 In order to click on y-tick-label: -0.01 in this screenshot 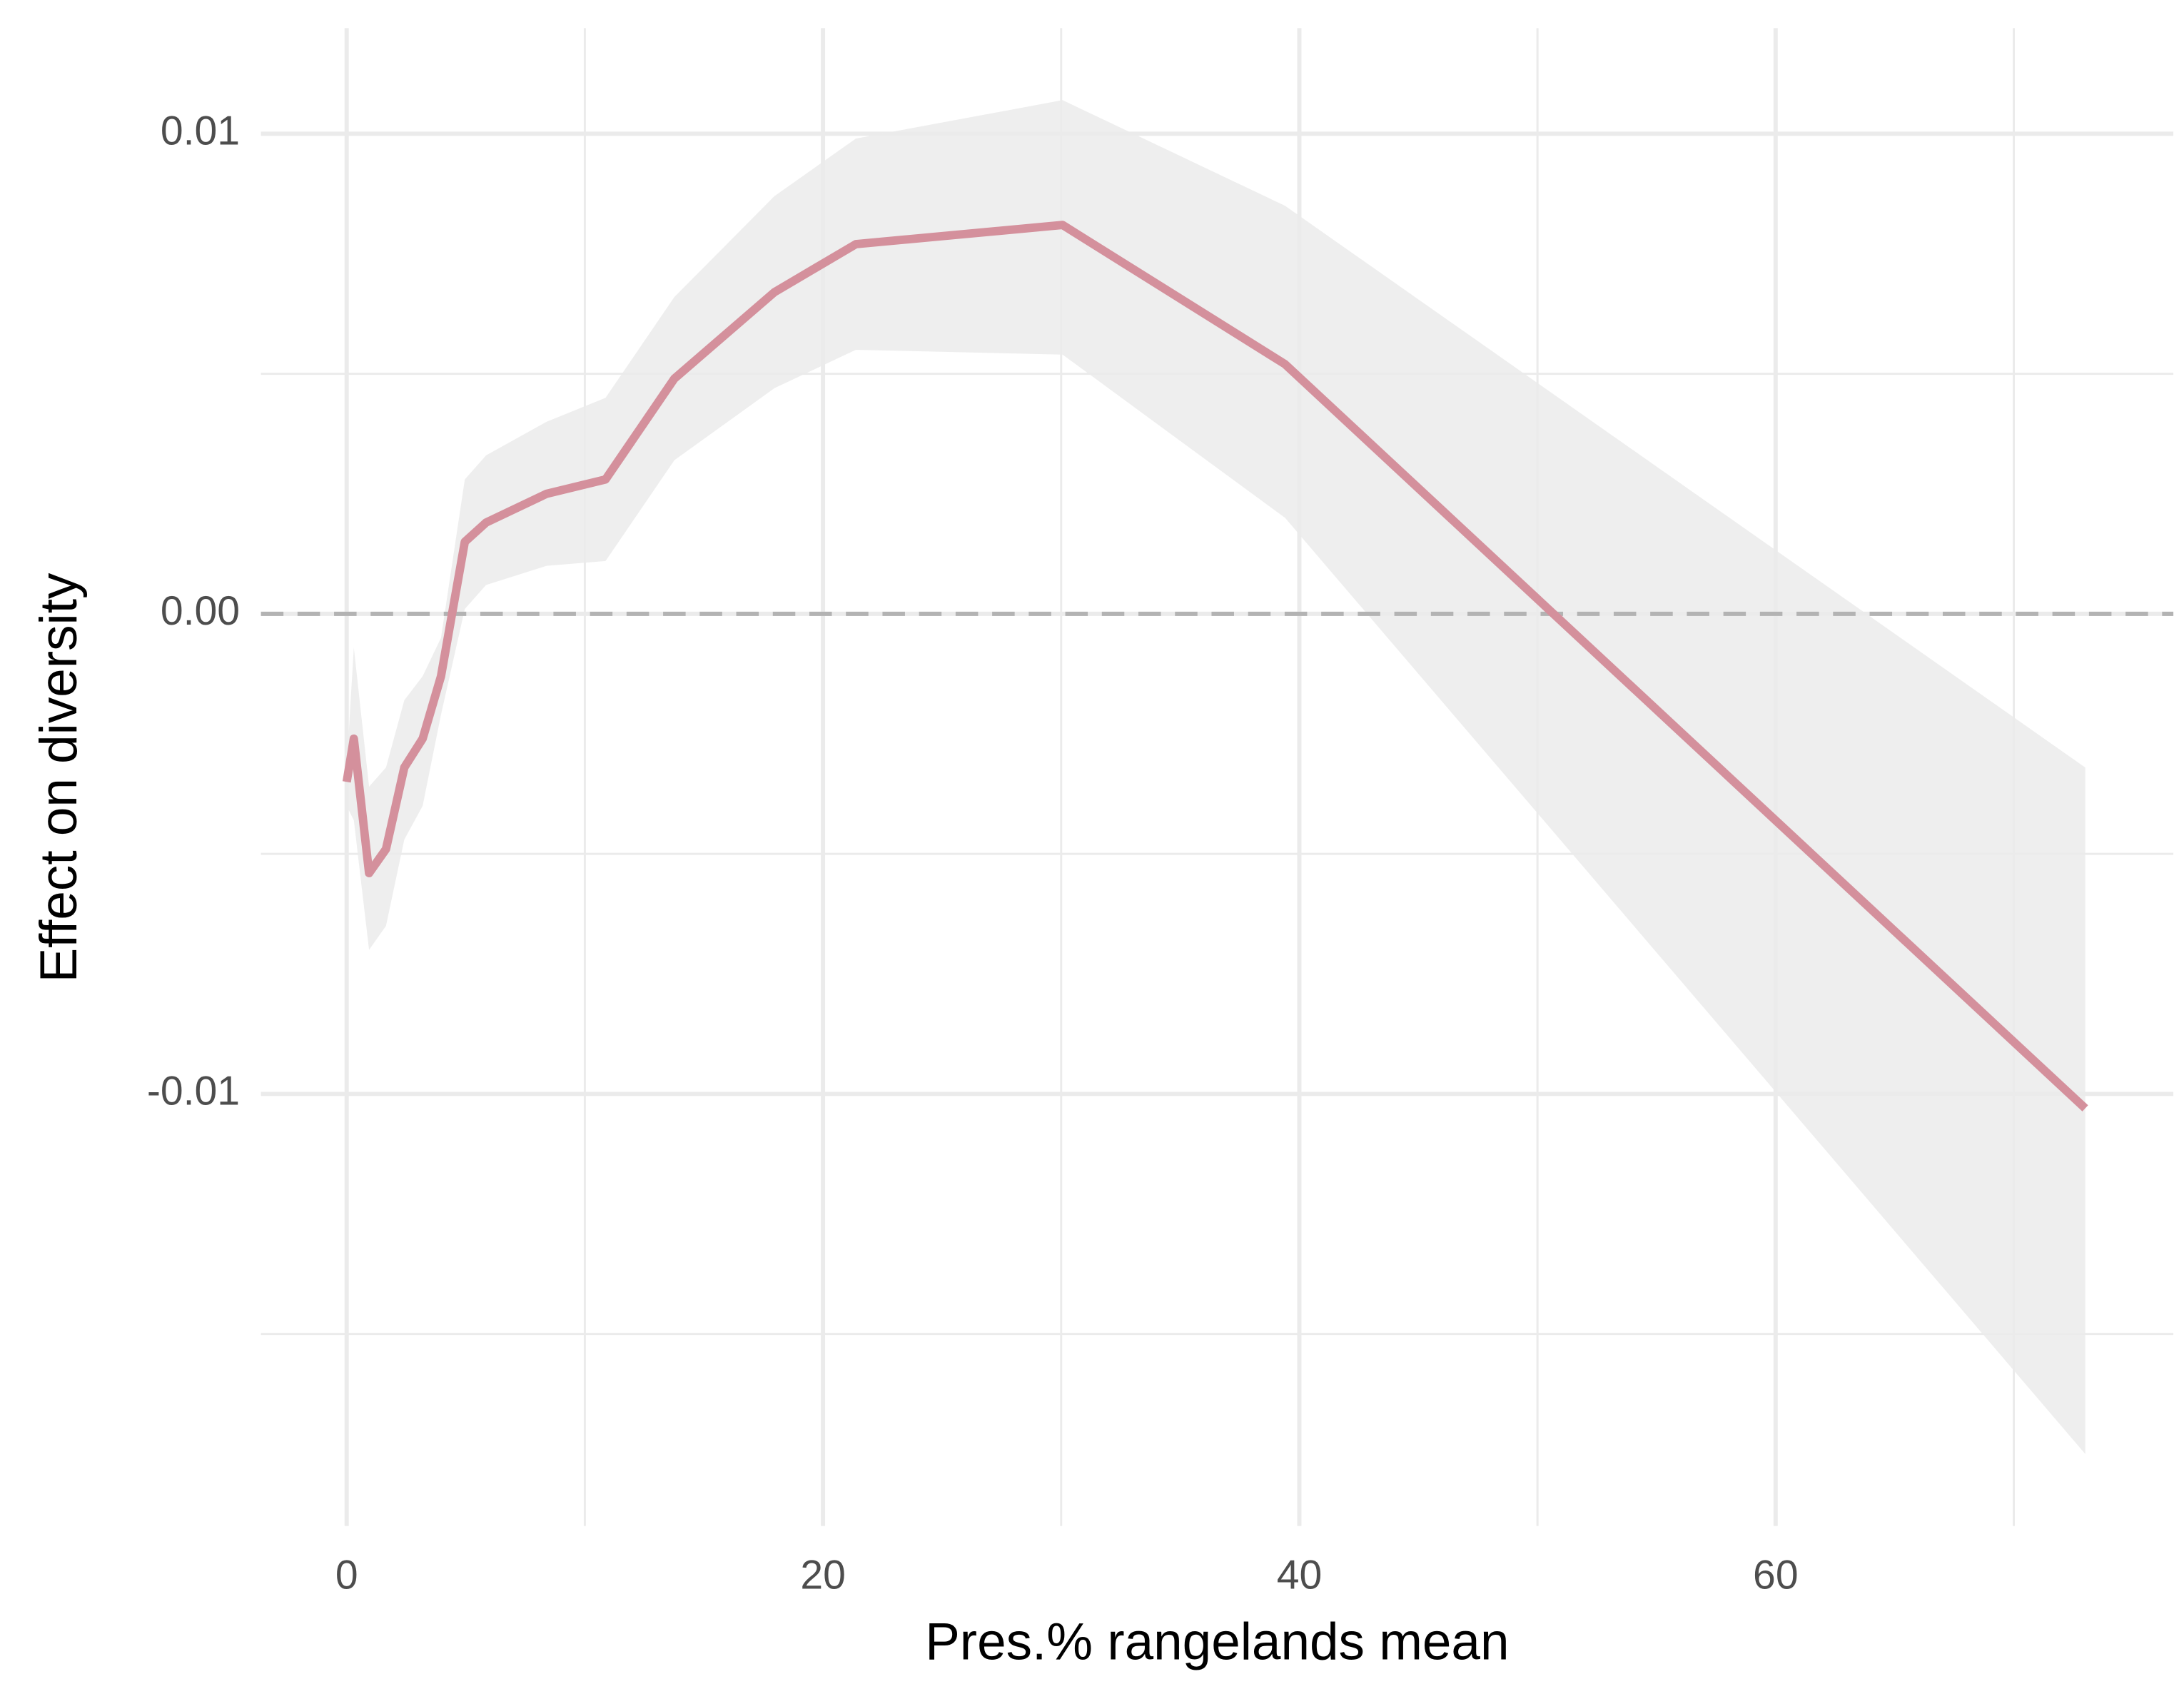, I will do `click(193, 1091)`.